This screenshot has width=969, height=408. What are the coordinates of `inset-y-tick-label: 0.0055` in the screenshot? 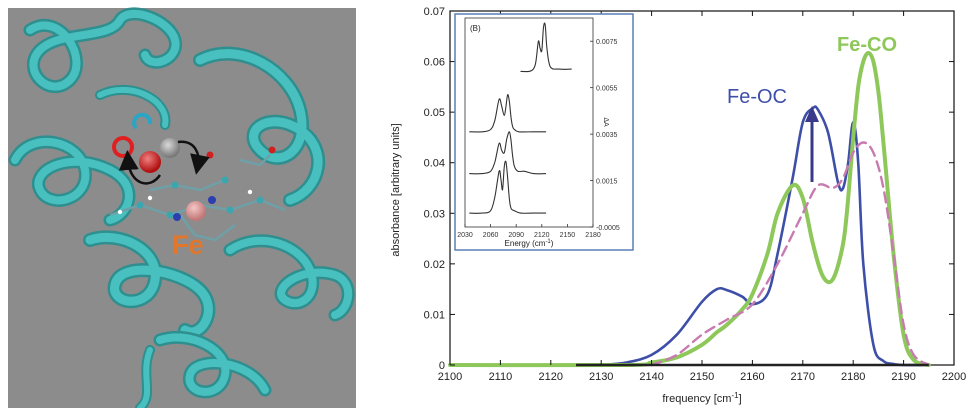 It's located at (607, 89).